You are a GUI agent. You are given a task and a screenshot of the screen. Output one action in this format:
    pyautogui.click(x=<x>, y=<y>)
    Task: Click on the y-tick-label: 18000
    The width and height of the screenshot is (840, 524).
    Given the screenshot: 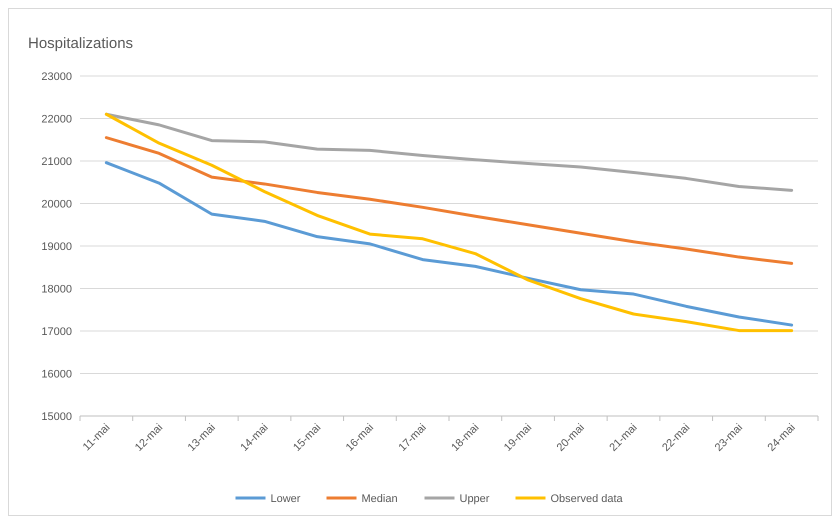 What is the action you would take?
    pyautogui.click(x=56, y=290)
    